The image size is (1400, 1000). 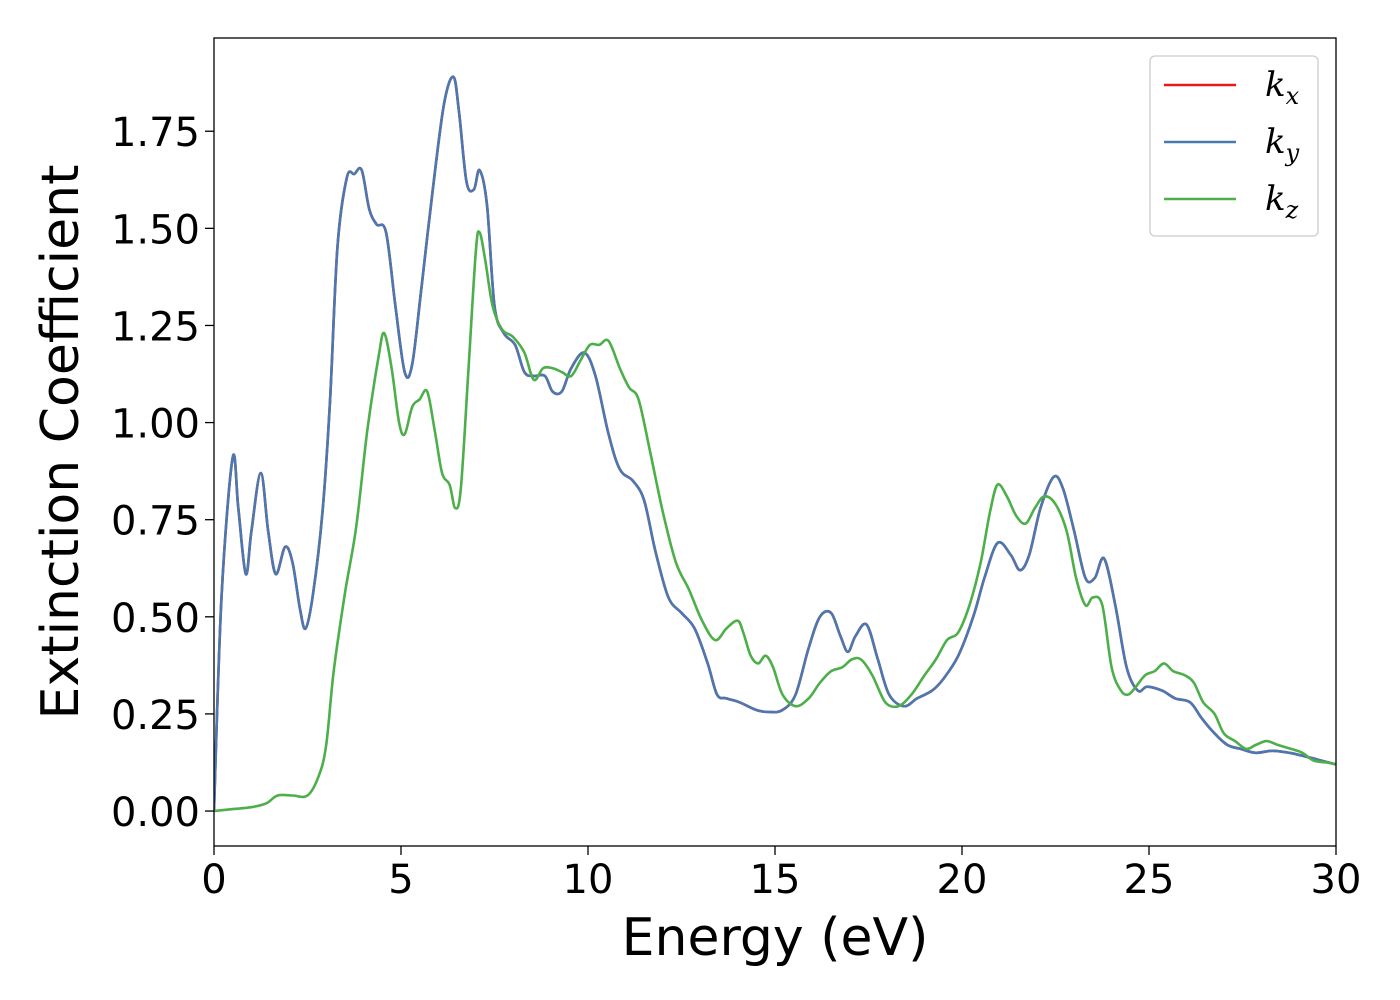 What do you see at coordinates (775, 880) in the screenshot?
I see `x-tick-label: 15` at bounding box center [775, 880].